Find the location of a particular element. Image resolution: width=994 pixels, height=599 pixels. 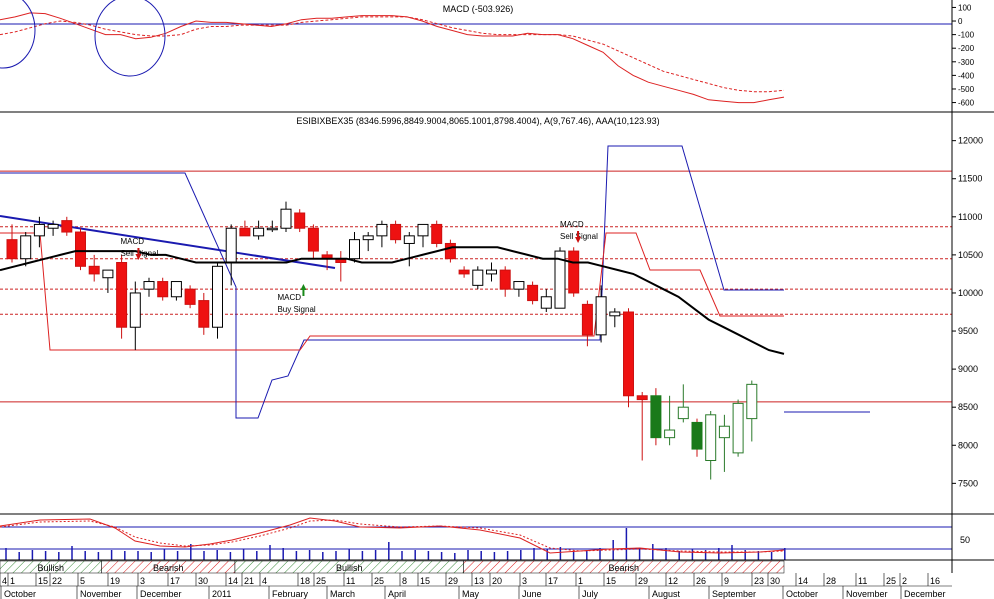

macd-signal-annotation: MACD Buy Signal is located at coordinates (296, 299).